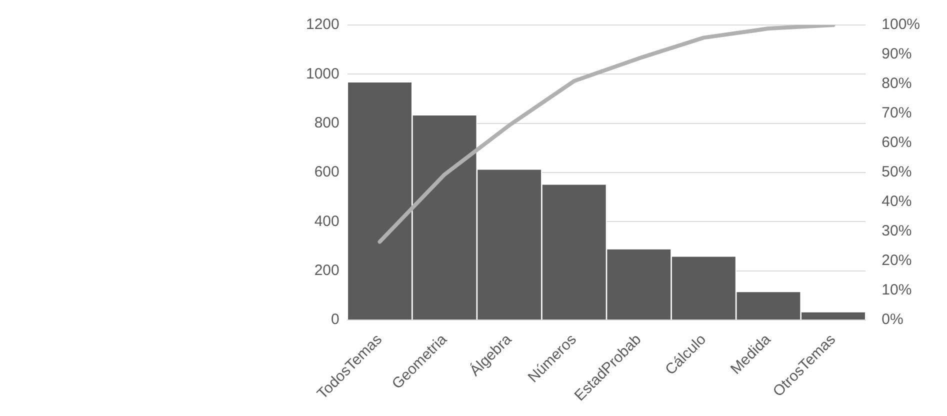  What do you see at coordinates (323, 25) in the screenshot?
I see `y-tick-label: 1200` at bounding box center [323, 25].